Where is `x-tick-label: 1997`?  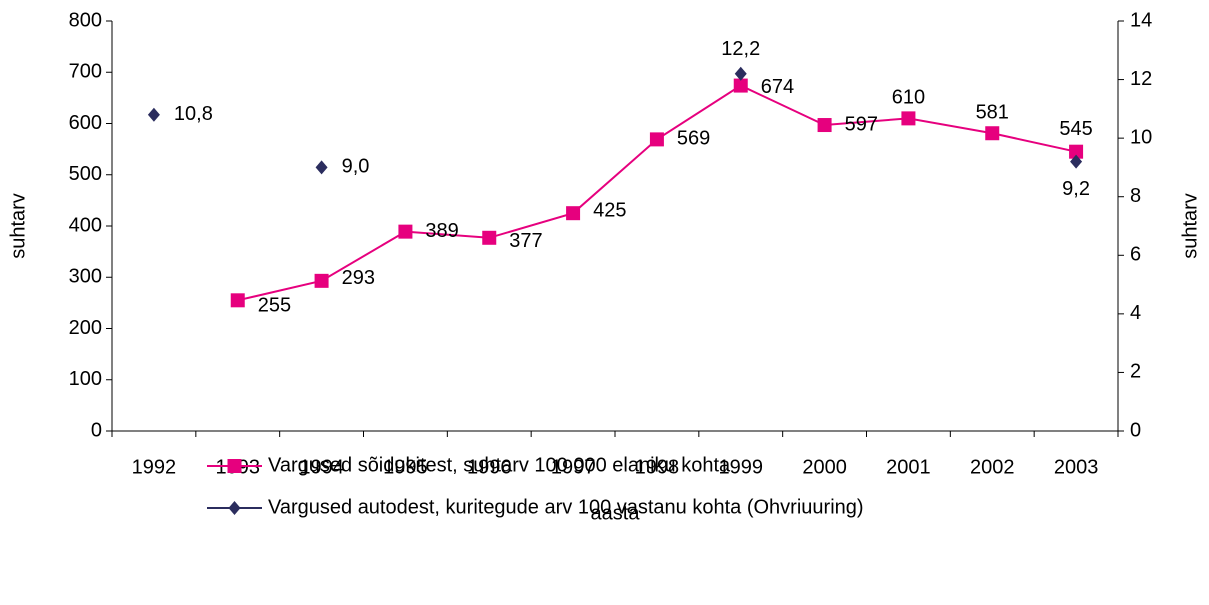
x-tick-label: 1997 is located at coordinates (573, 467).